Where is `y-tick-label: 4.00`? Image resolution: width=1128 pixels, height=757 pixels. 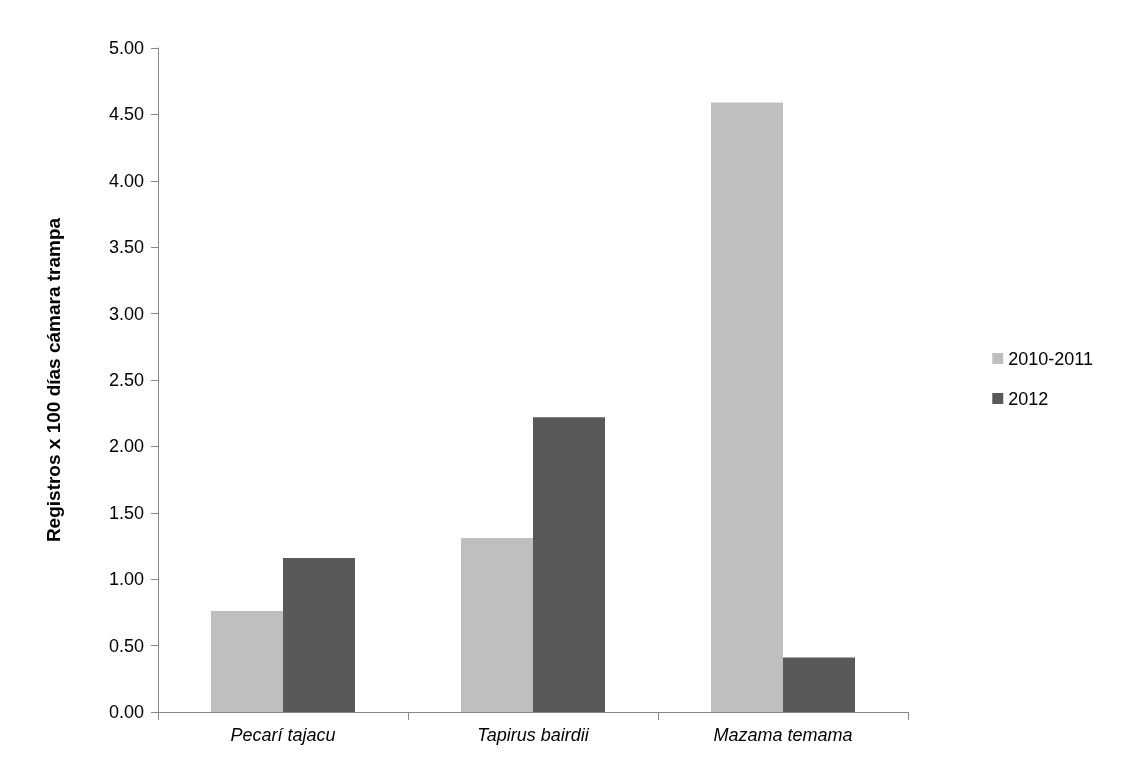 y-tick-label: 4.00 is located at coordinates (126, 180).